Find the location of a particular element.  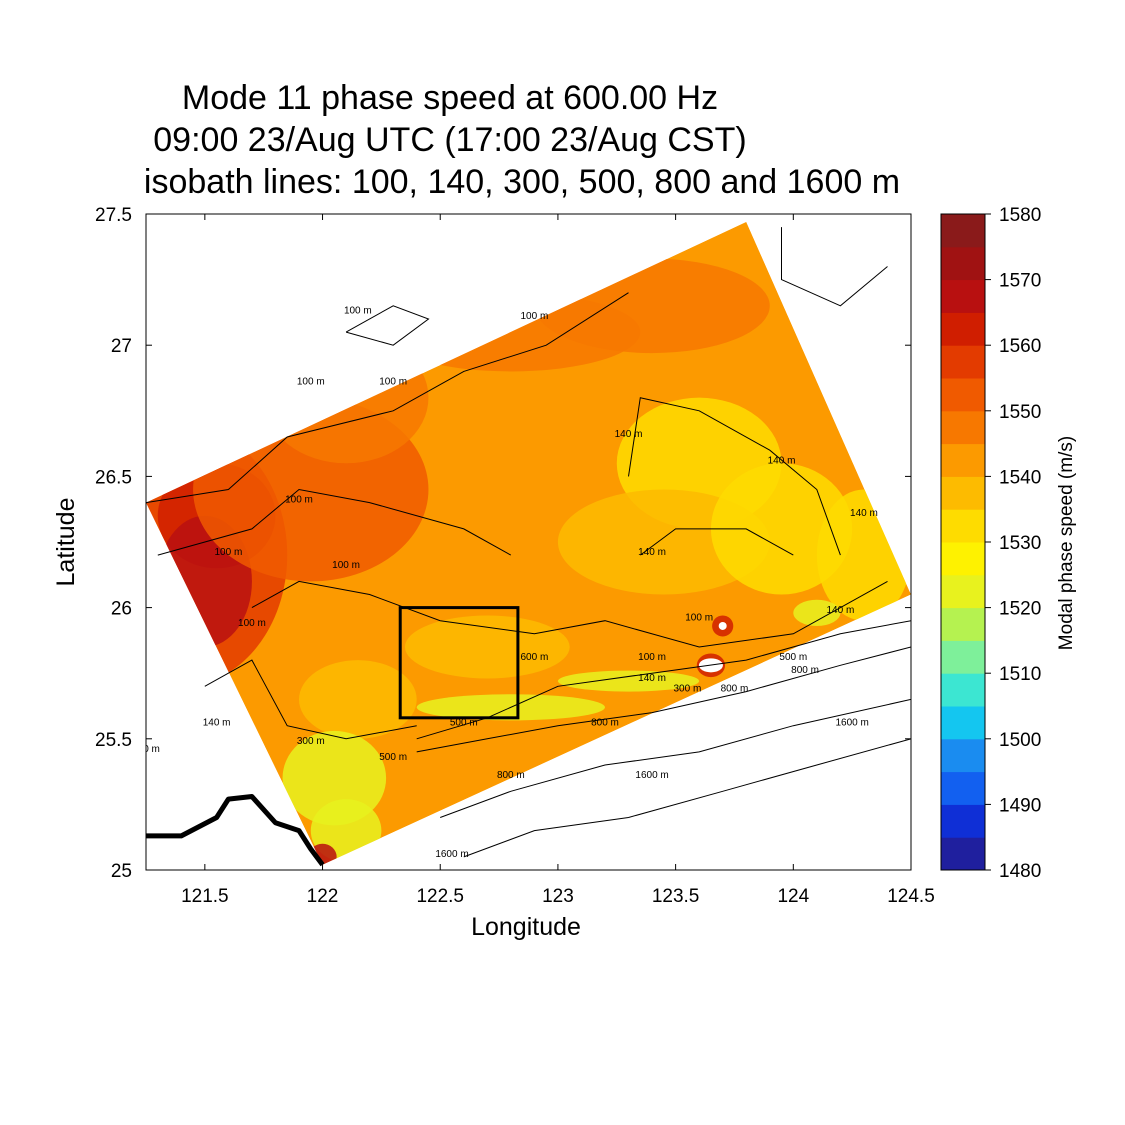

colorbar-tick-label-5: 1530 is located at coordinates (1020, 543).